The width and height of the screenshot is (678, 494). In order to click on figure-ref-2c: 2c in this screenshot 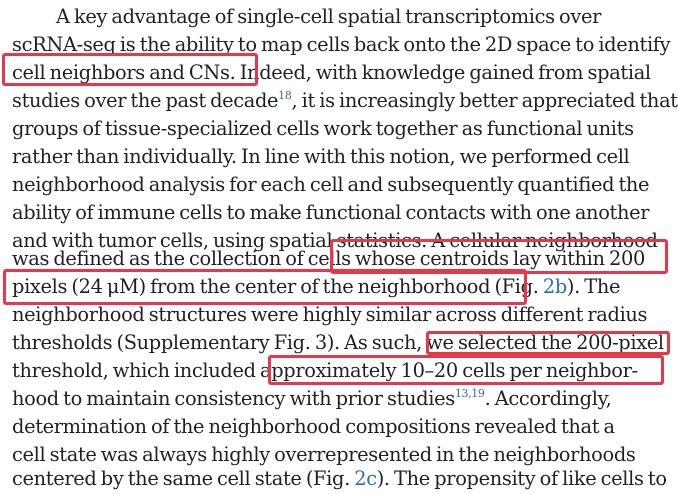, I will do `click(365, 478)`.